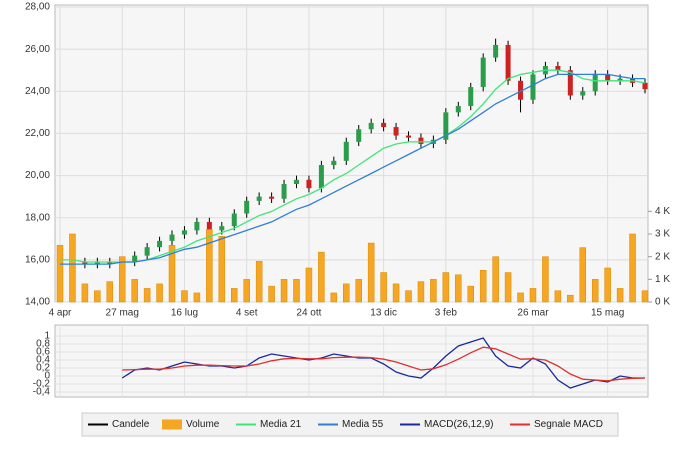  Describe the element at coordinates (37, 91) in the screenshot. I see `y-tick-label: 24,00` at that location.